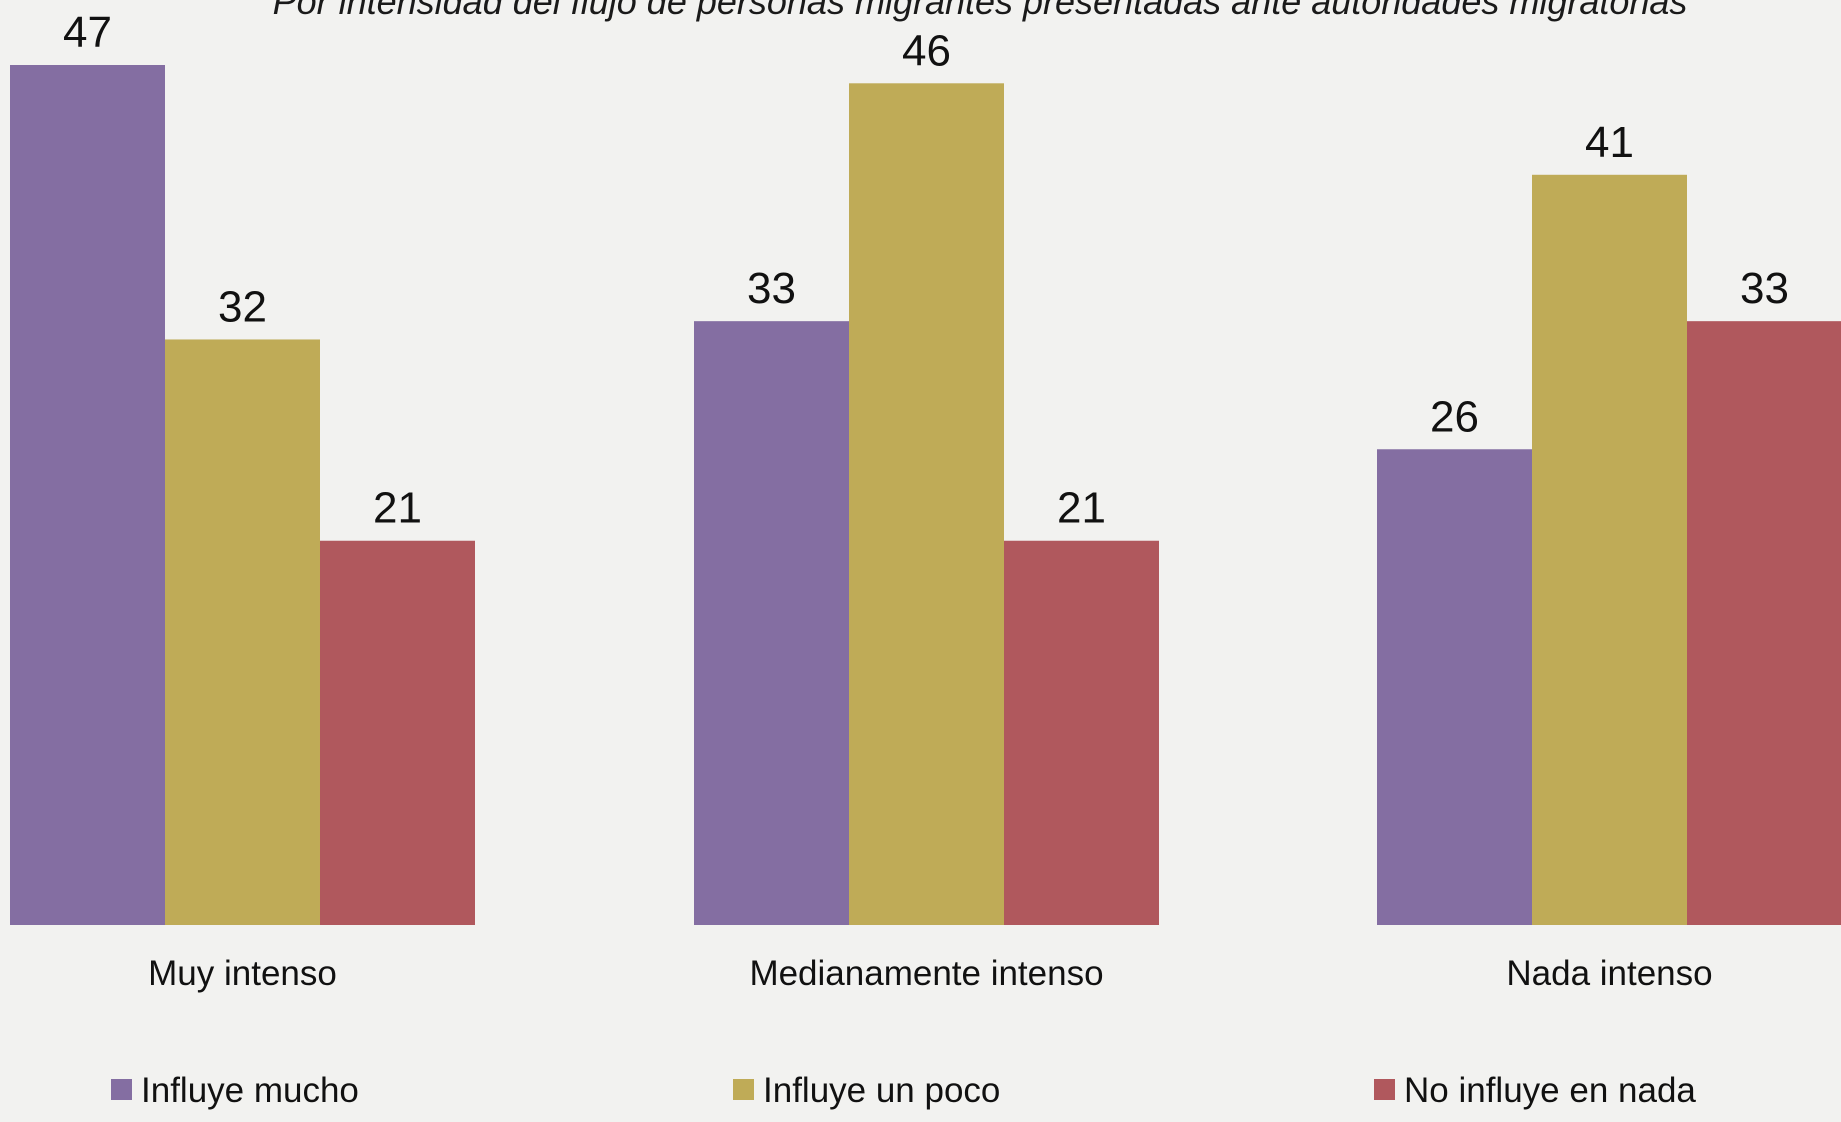 This screenshot has width=1841, height=1122. Describe the element at coordinates (1764, 288) in the screenshot. I see `value-label-3-3: 33` at that location.